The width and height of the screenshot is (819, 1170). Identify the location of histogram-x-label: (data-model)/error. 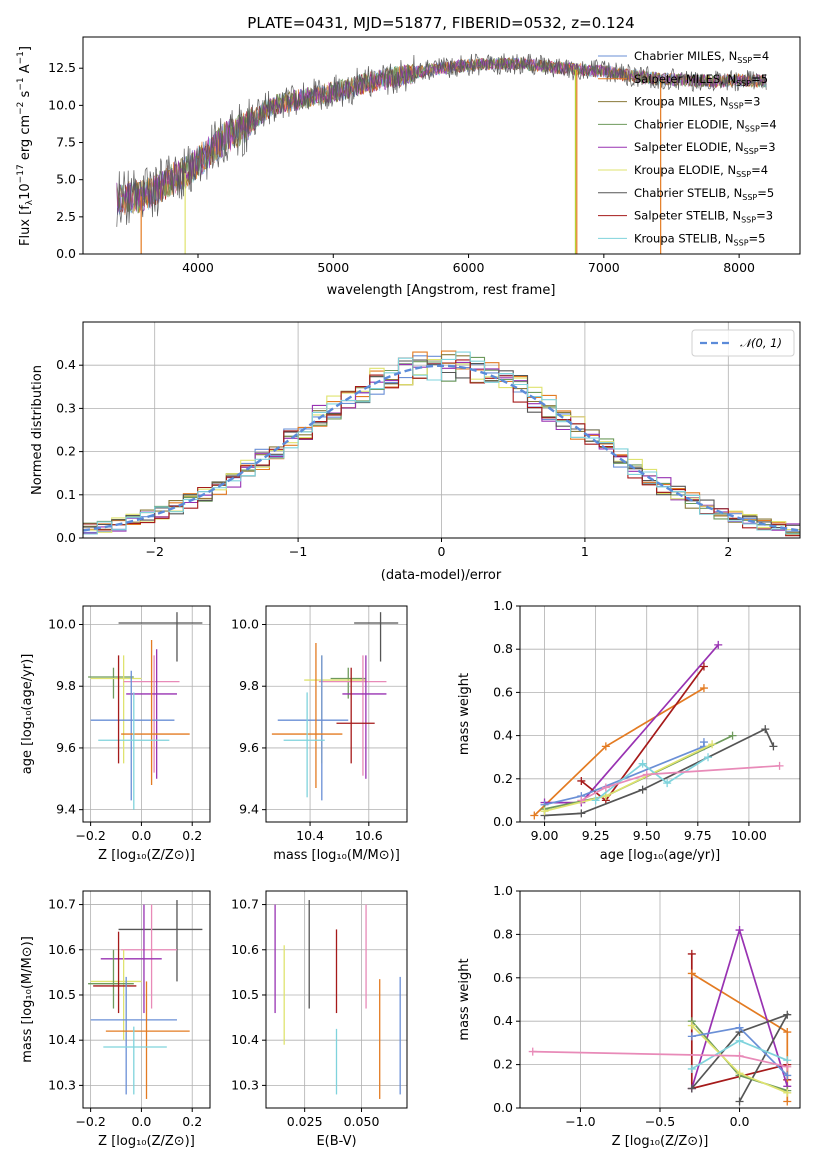
(441, 575).